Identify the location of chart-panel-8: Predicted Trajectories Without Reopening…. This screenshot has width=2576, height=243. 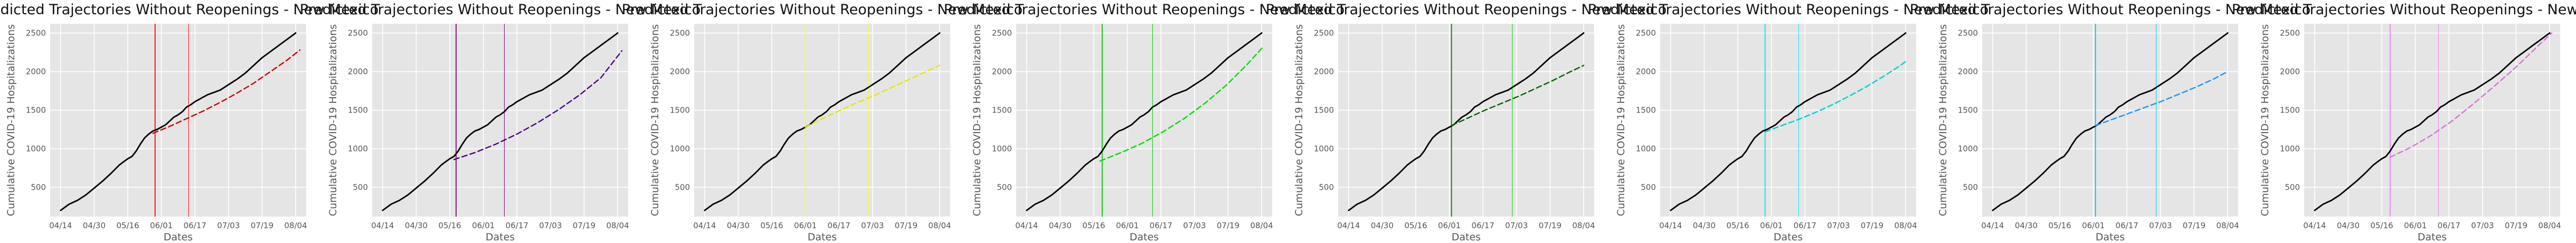
(2404, 122).